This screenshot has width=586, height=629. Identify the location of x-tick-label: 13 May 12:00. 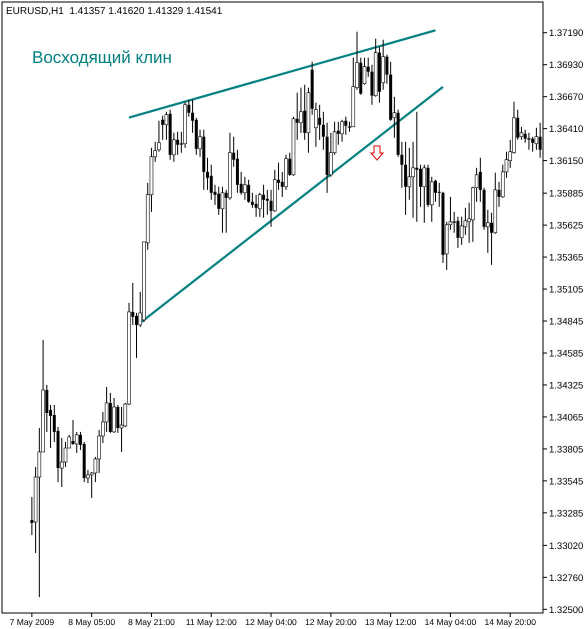
(390, 622).